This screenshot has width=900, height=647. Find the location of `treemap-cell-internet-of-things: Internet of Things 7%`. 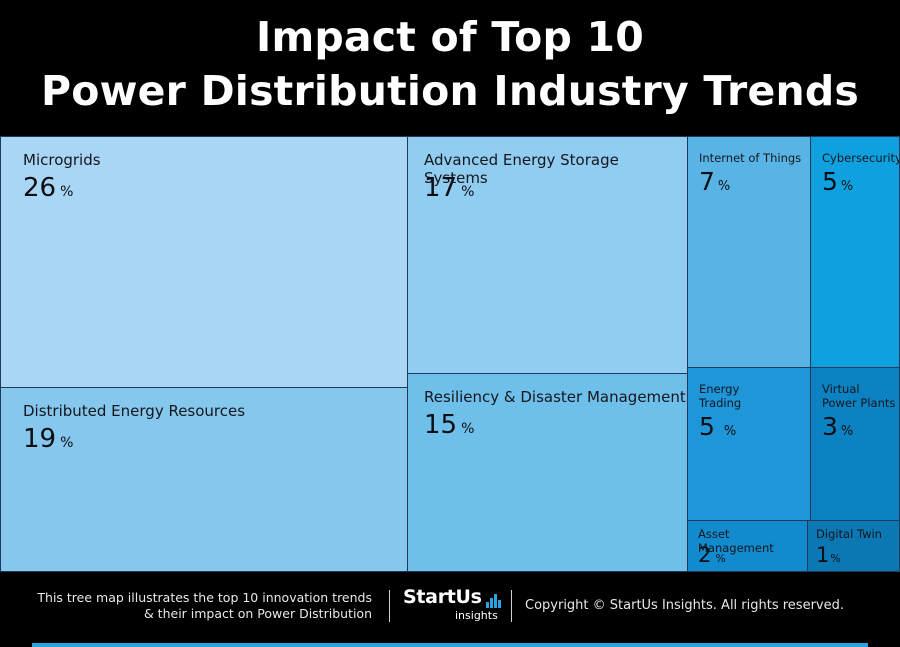

treemap-cell-internet-of-things: Internet of Things 7% is located at coordinates (749, 252).